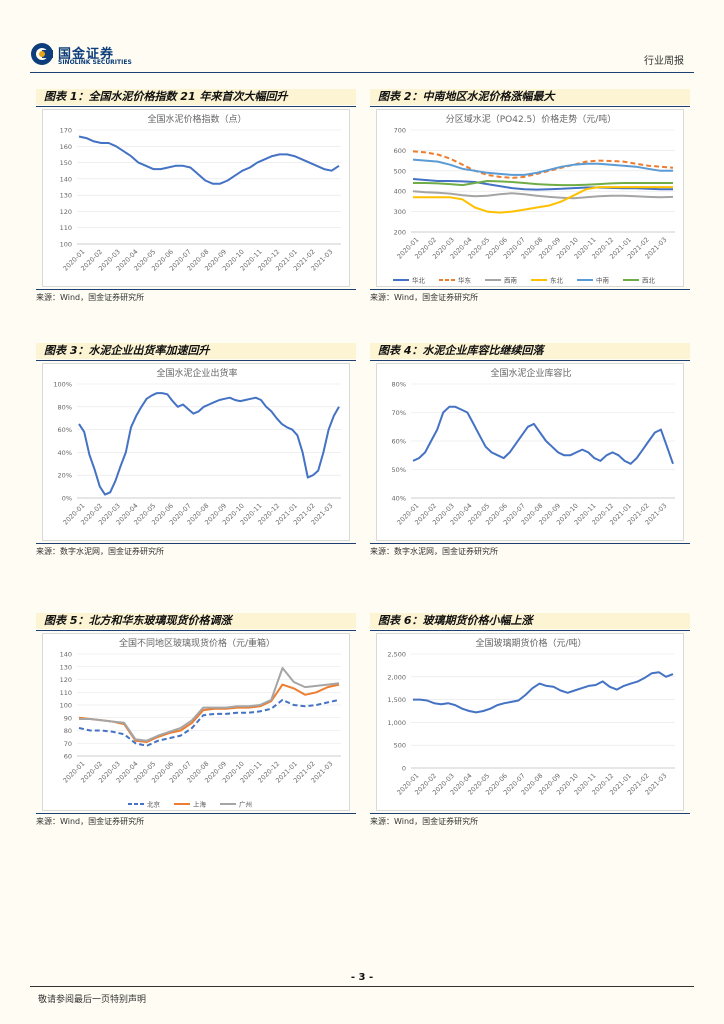 Image resolution: width=724 pixels, height=1024 pixels. Describe the element at coordinates (66, 179) in the screenshot. I see `y-tick-label: 140` at that location.